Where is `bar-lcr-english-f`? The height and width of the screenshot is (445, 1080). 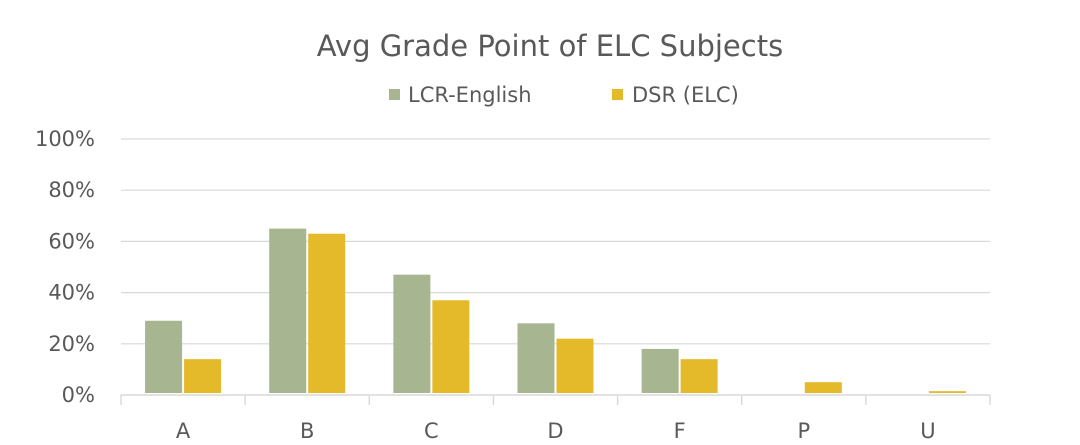 bar-lcr-english-f is located at coordinates (660, 370).